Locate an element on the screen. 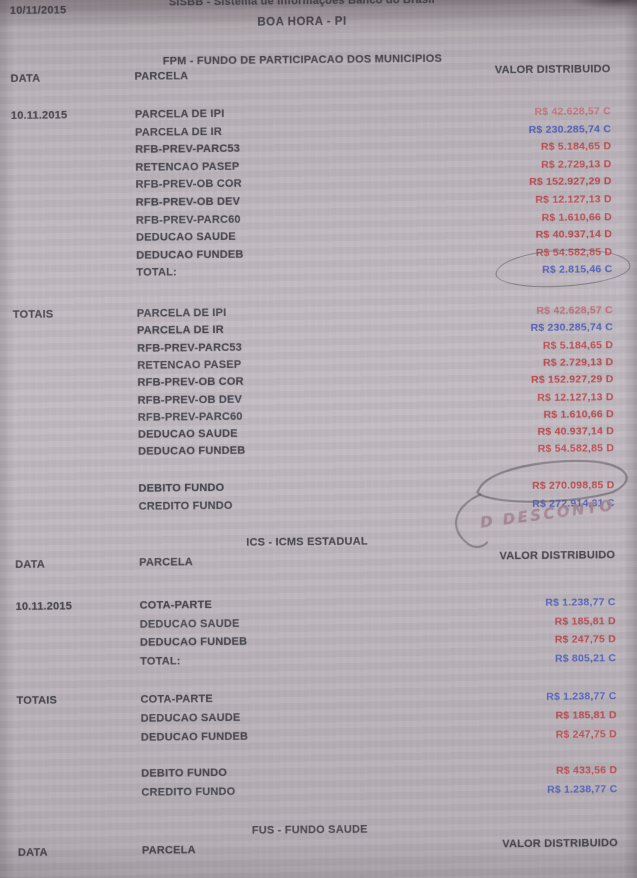  section-title-fus: FUS - FUNDO SAUDE is located at coordinates (309, 830).